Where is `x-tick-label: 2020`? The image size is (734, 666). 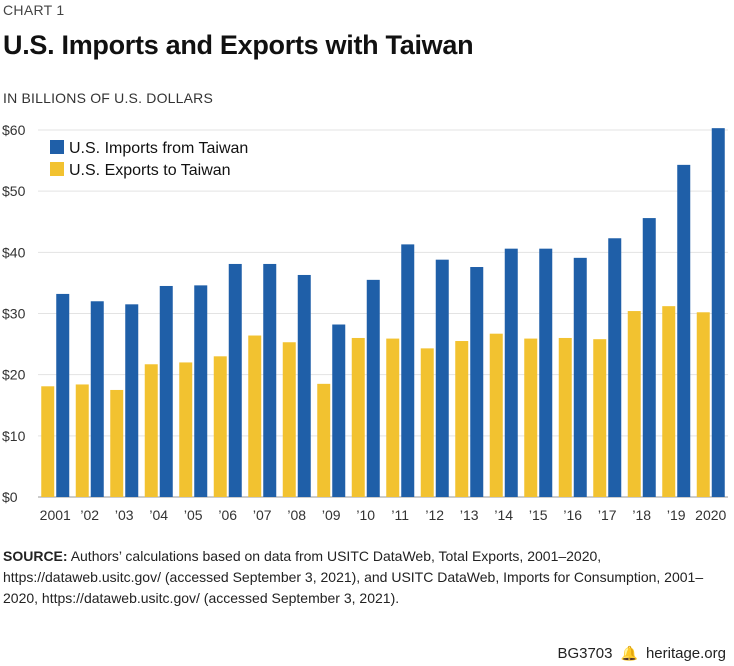 x-tick-label: 2020 is located at coordinates (710, 515).